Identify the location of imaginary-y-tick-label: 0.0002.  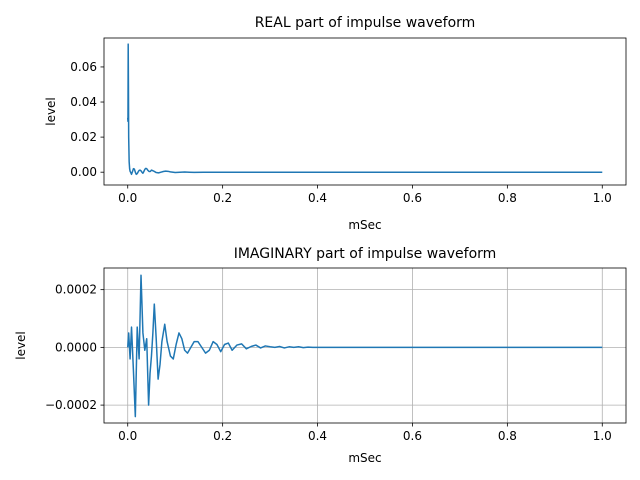
(76, 290).